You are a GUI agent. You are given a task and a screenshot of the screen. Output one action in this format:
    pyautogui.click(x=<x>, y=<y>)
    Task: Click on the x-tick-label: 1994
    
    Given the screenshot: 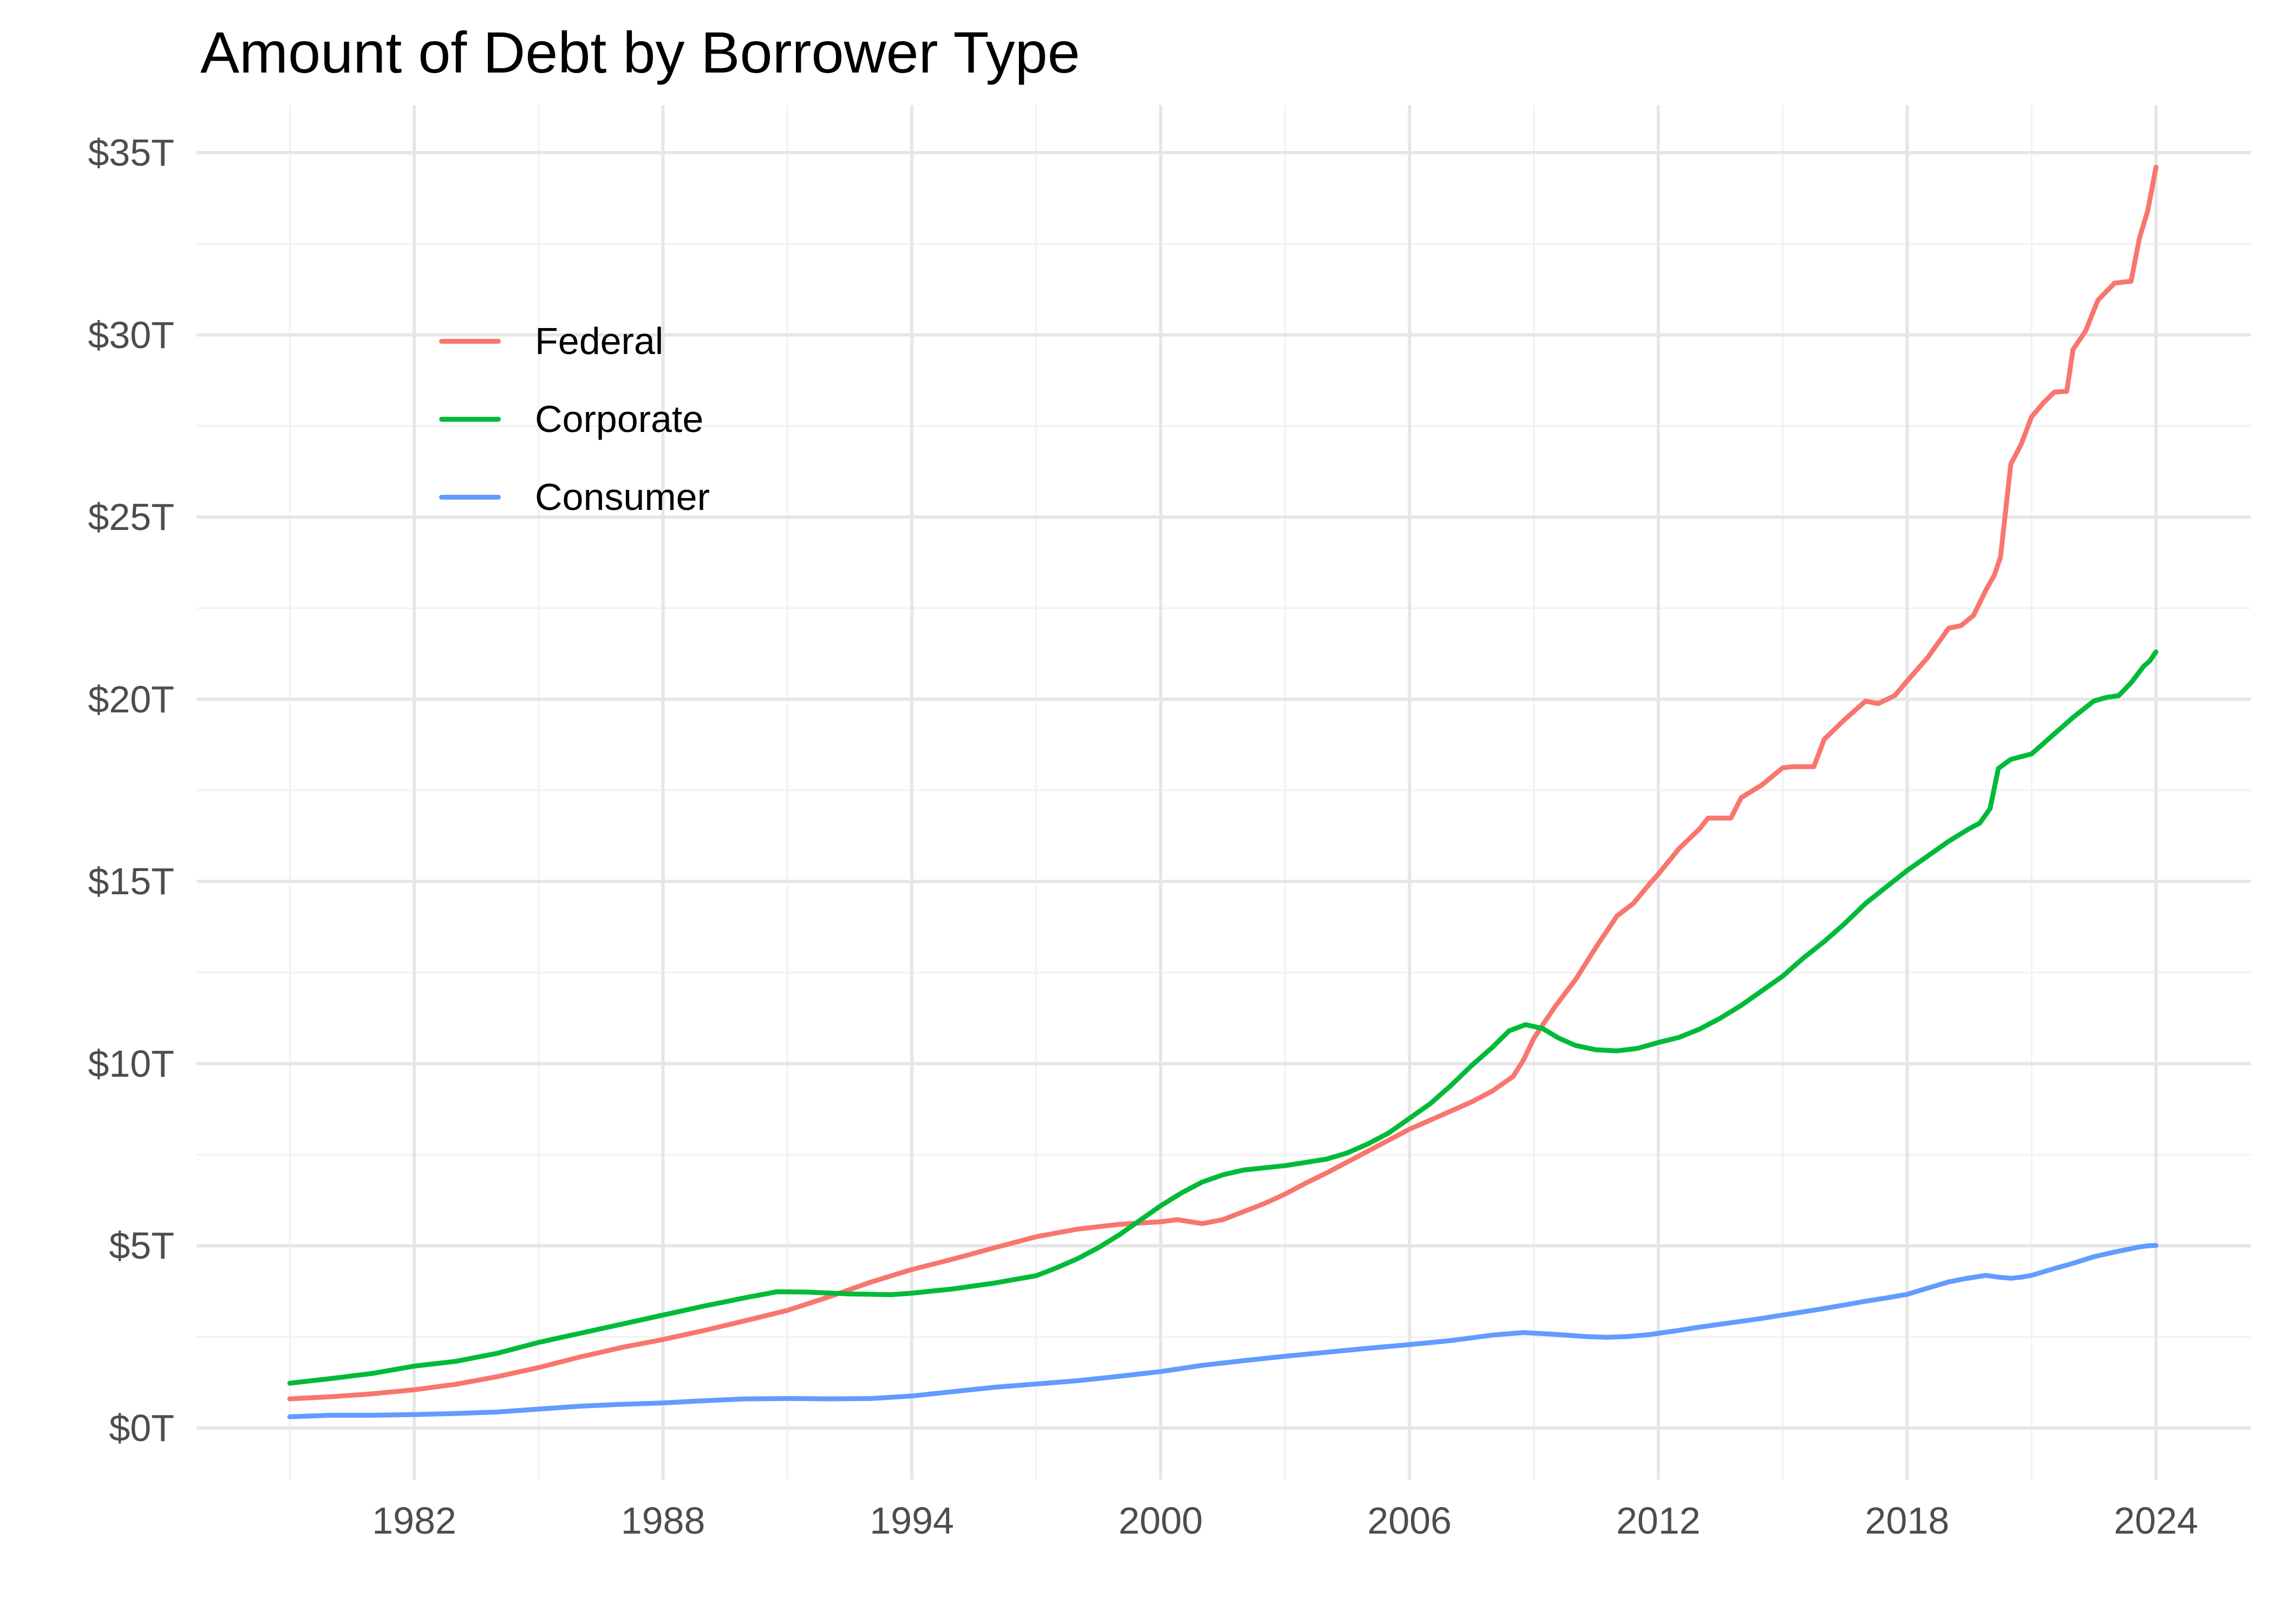 What is the action you would take?
    pyautogui.click(x=912, y=1520)
    